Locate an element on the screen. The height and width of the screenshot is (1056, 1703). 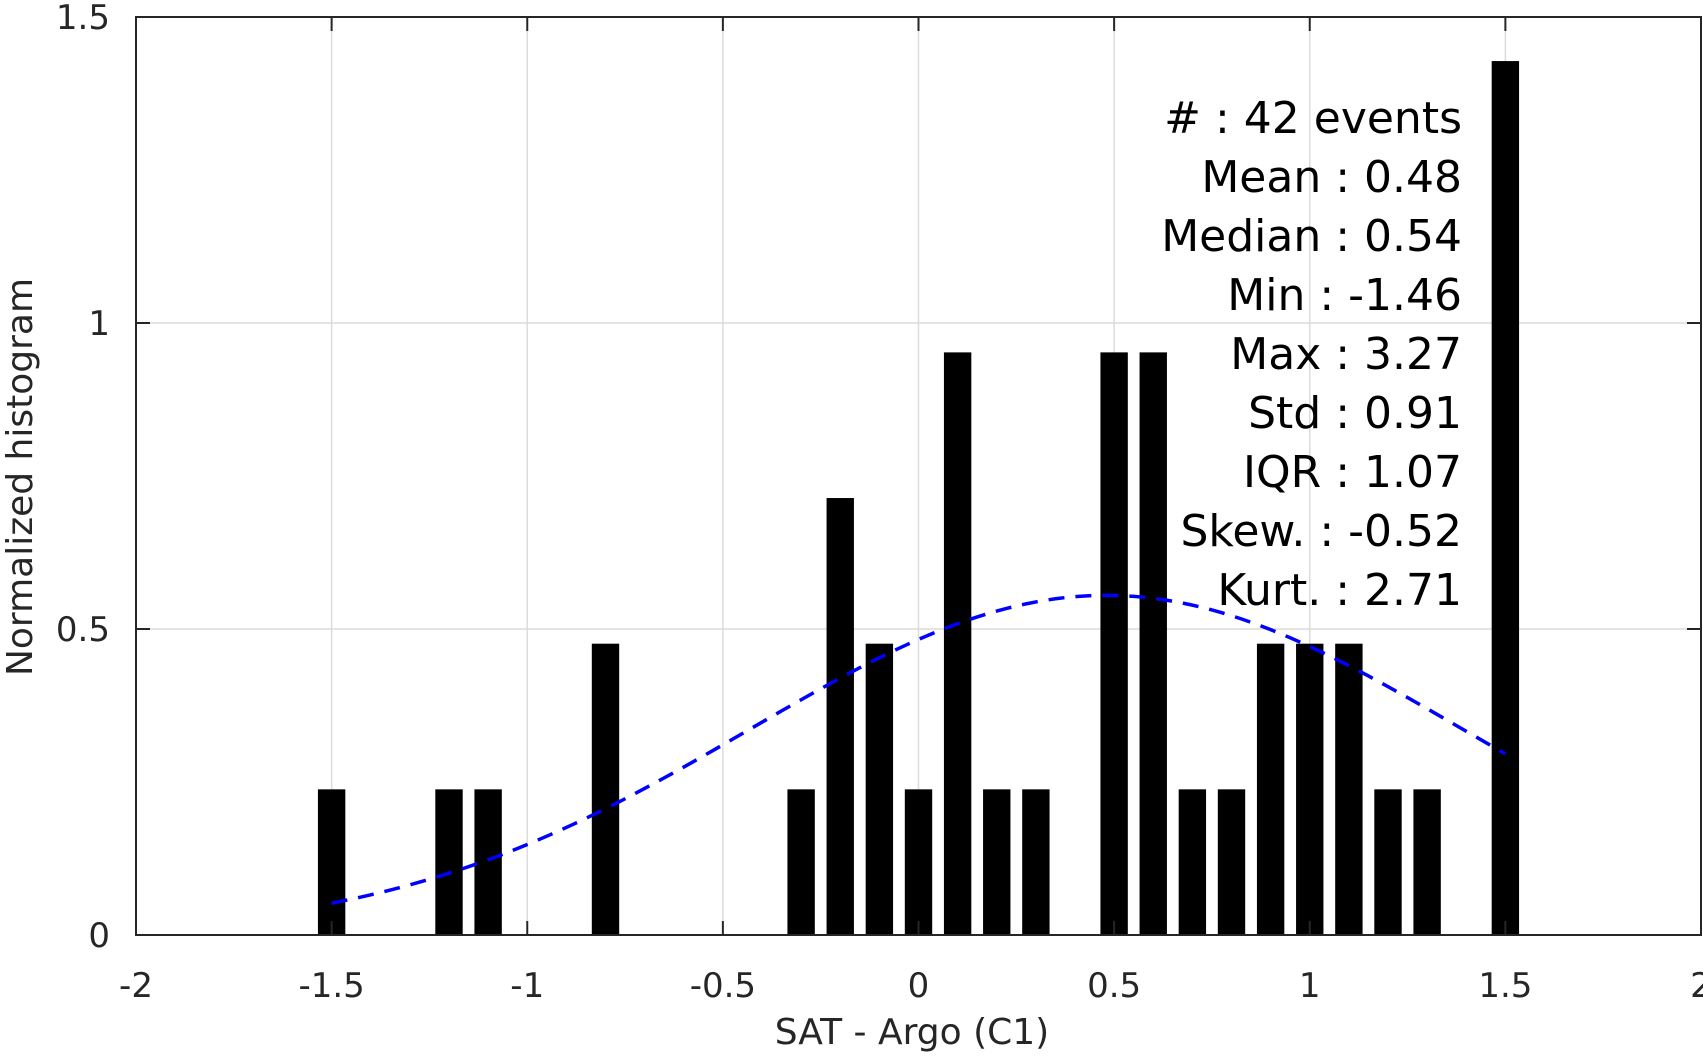
x-tick-label: -0.5 is located at coordinates (723, 986).